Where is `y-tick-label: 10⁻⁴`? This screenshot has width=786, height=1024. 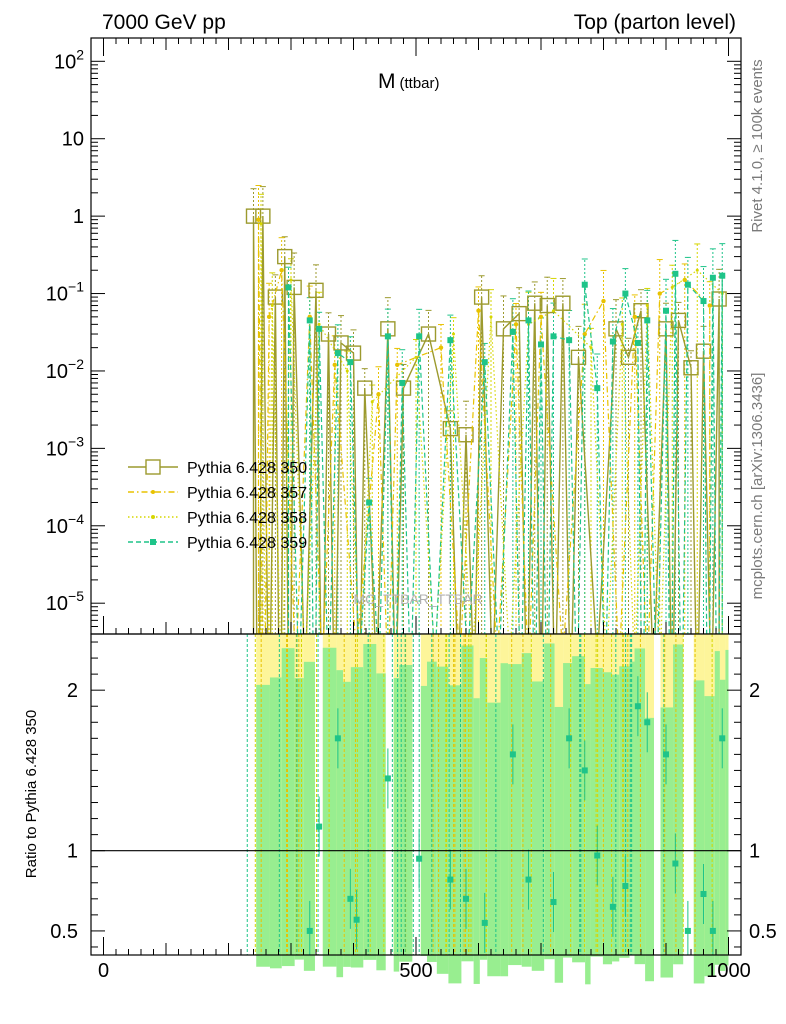 y-tick-label: 10⁻⁴ is located at coordinates (65, 524).